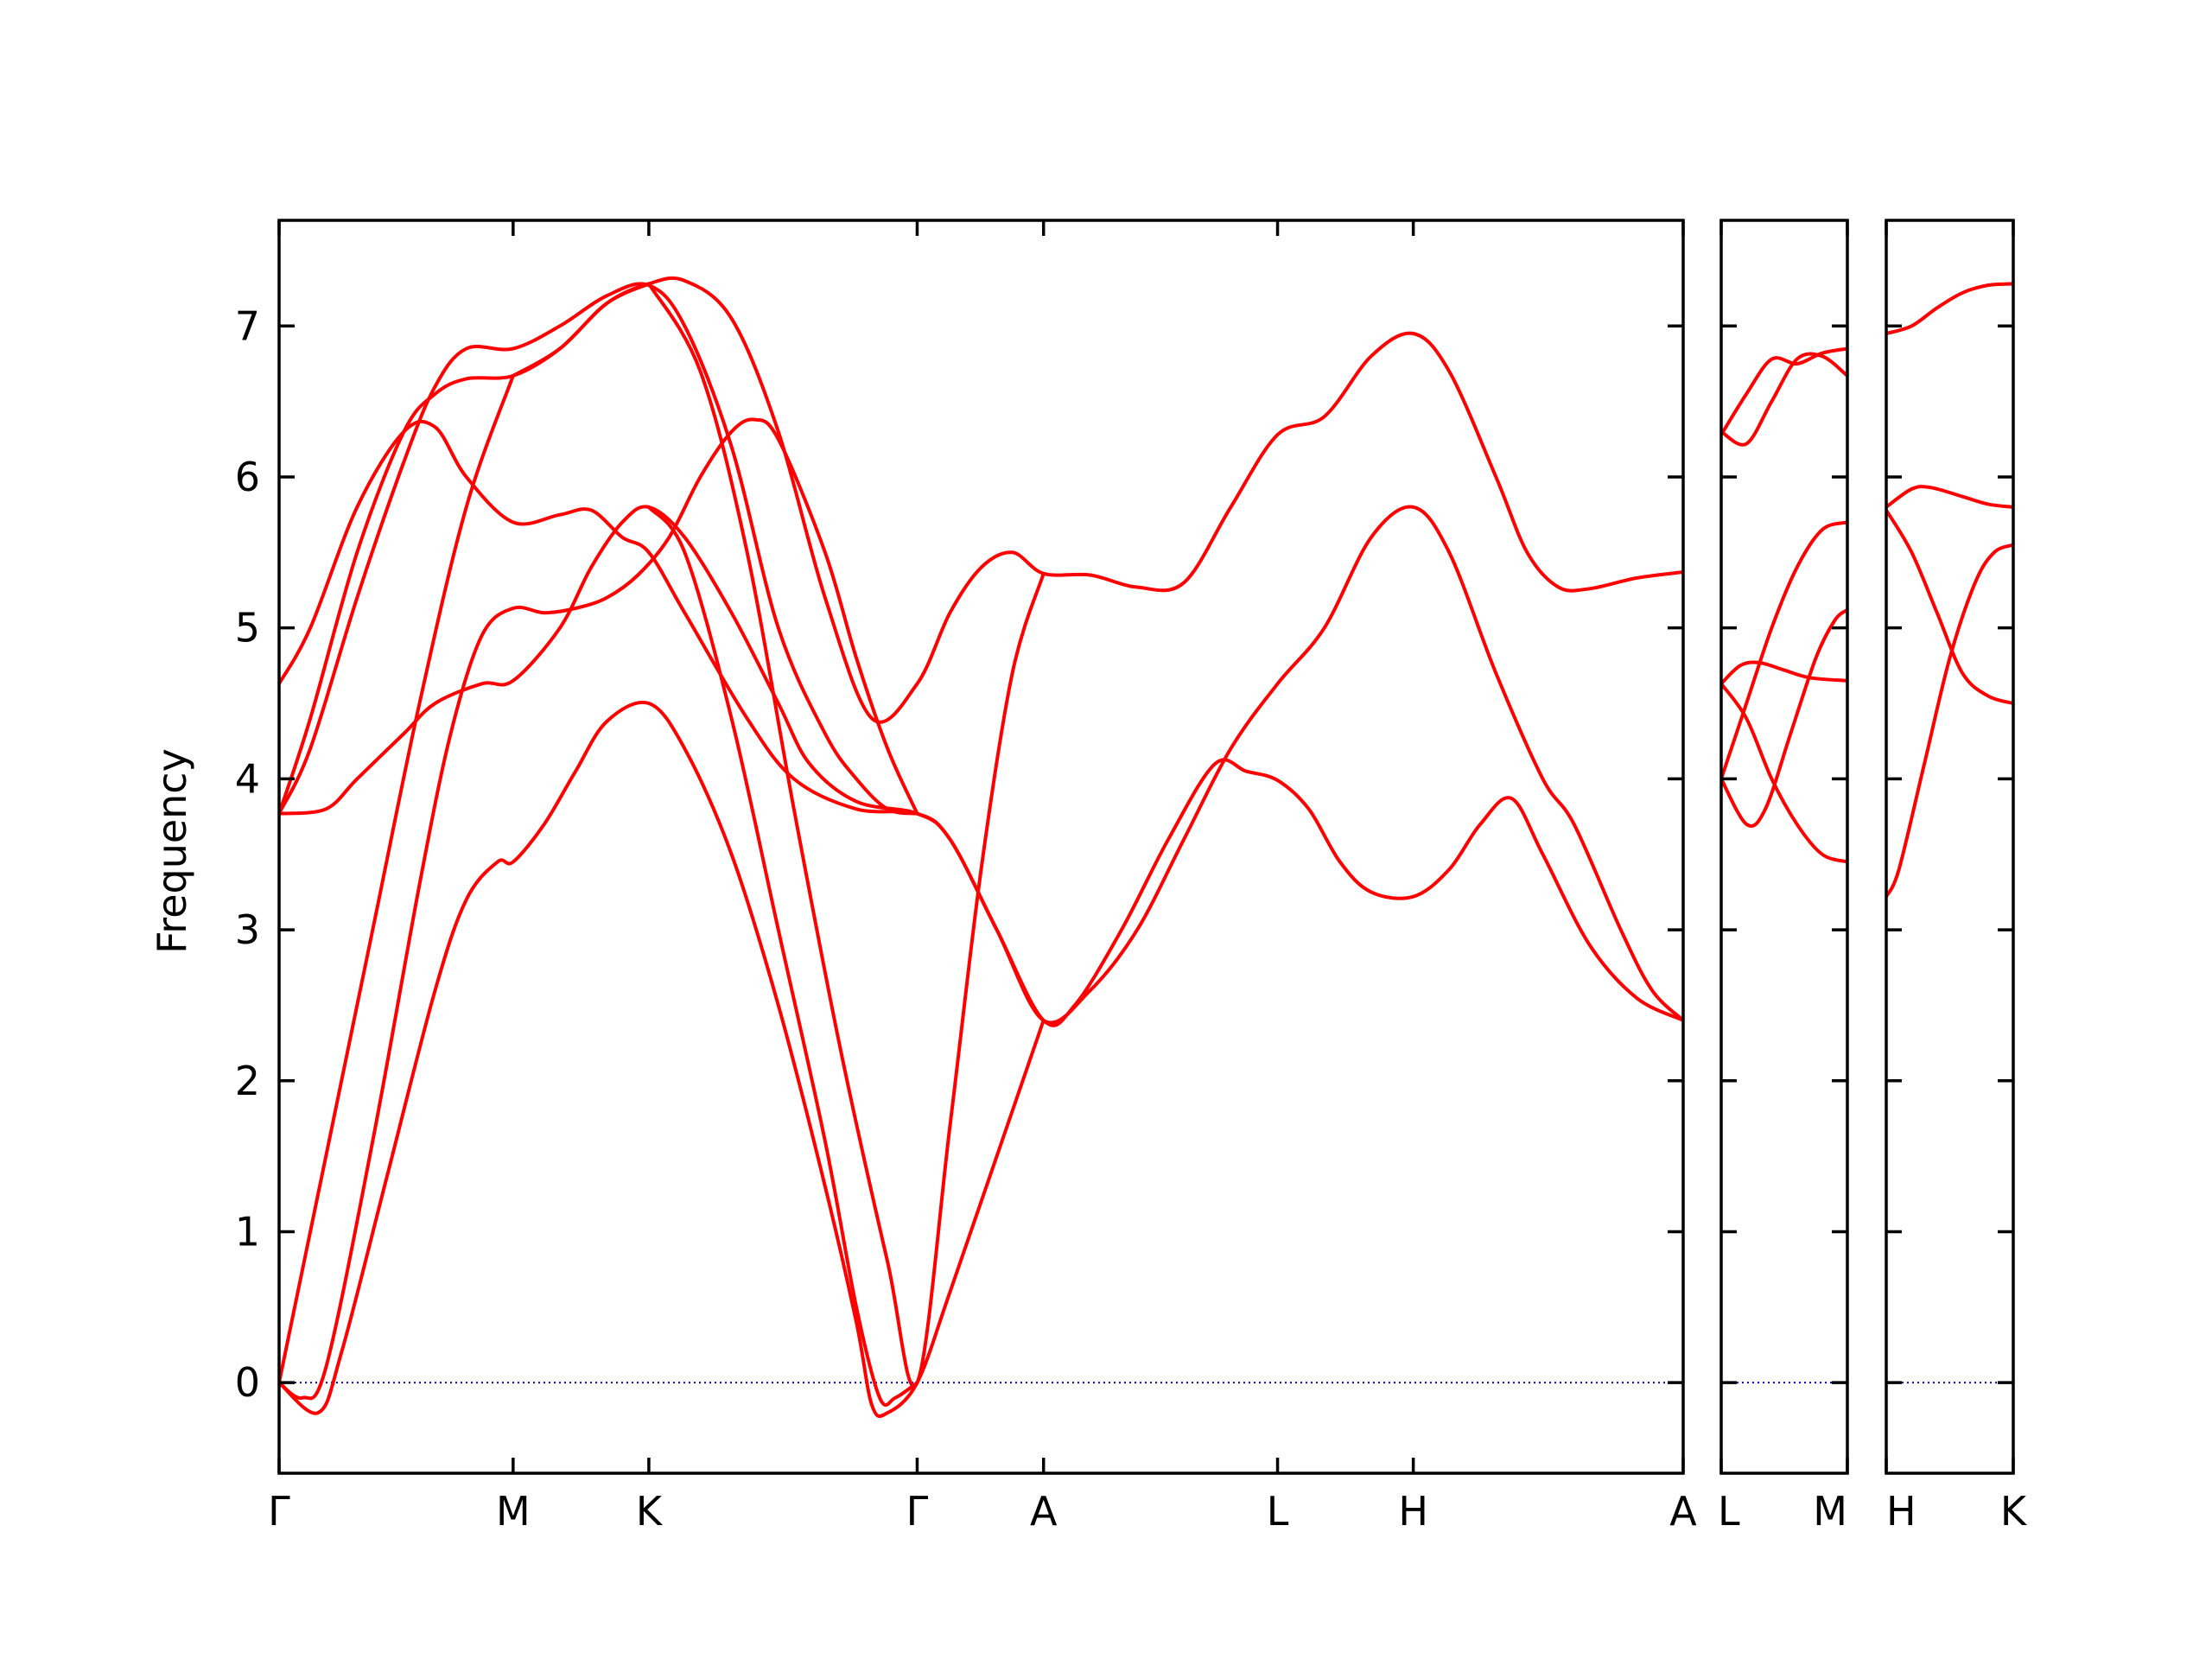 The image size is (2212, 1659). What do you see at coordinates (247, 477) in the screenshot?
I see `y-tick-label: 6` at bounding box center [247, 477].